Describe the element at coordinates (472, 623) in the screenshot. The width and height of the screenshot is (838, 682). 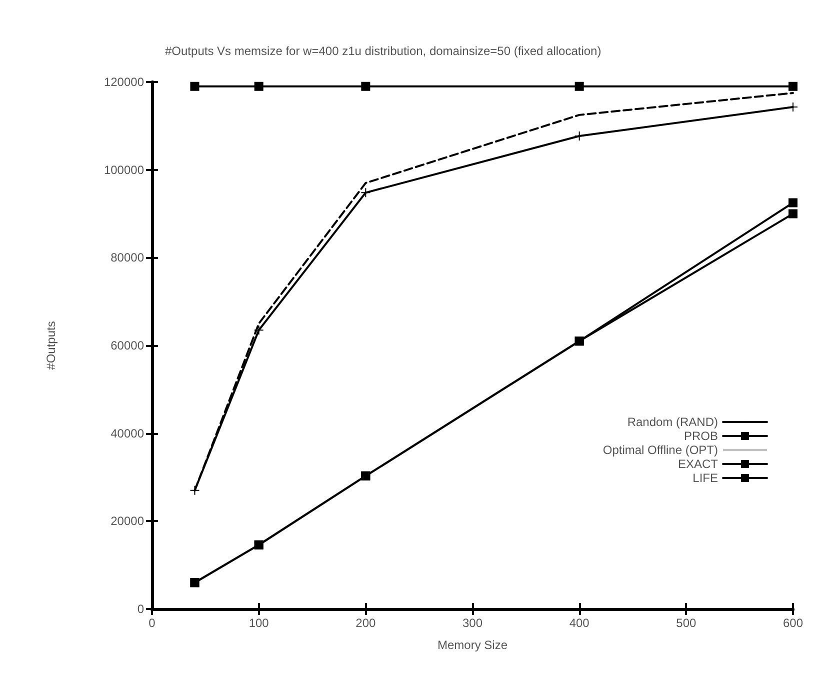
I see `x-tick-label: 300` at that location.